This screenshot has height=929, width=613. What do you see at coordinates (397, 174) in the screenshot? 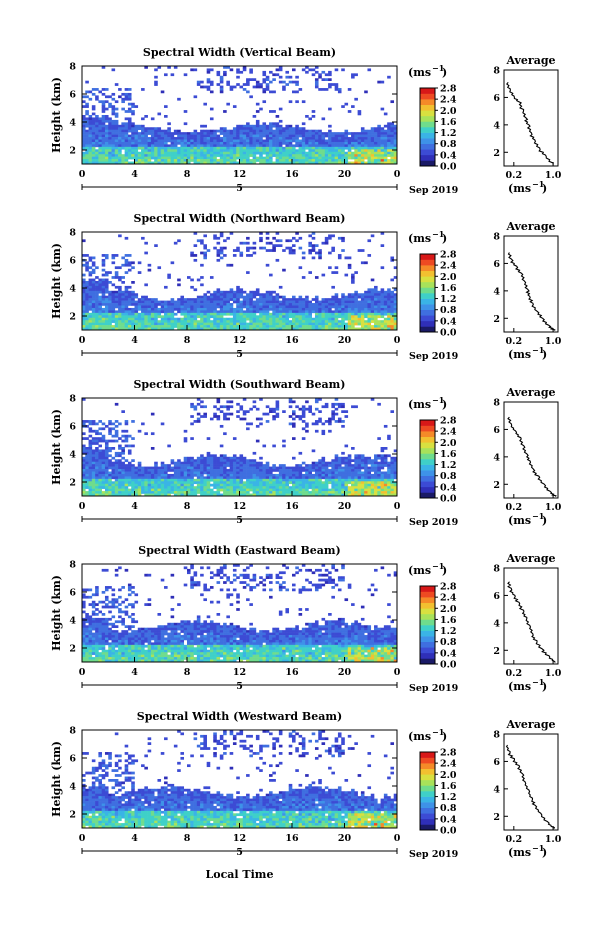
I see `x-tick-label: 0` at bounding box center [397, 174].